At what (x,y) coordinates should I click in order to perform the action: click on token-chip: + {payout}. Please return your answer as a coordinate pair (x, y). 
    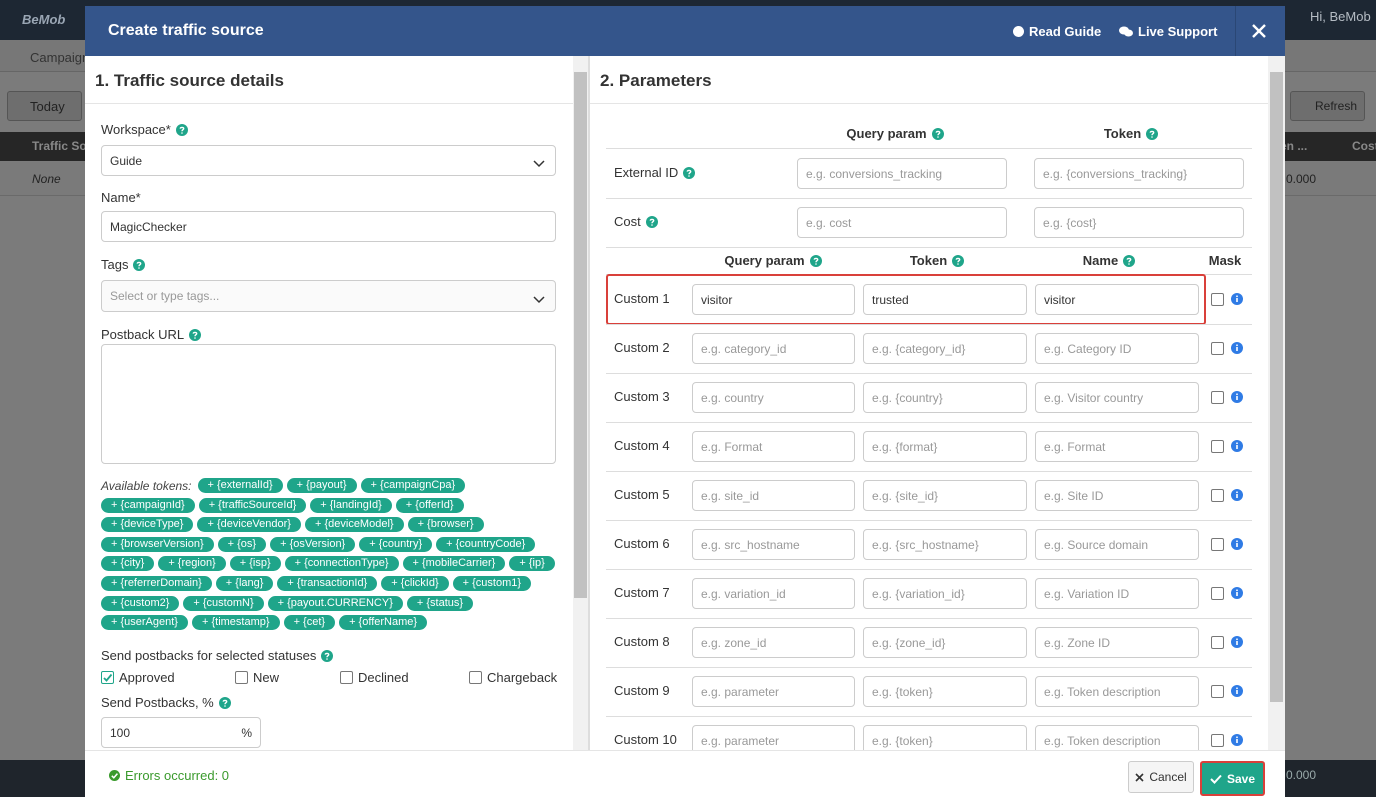
    Looking at the image, I should click on (321, 485).